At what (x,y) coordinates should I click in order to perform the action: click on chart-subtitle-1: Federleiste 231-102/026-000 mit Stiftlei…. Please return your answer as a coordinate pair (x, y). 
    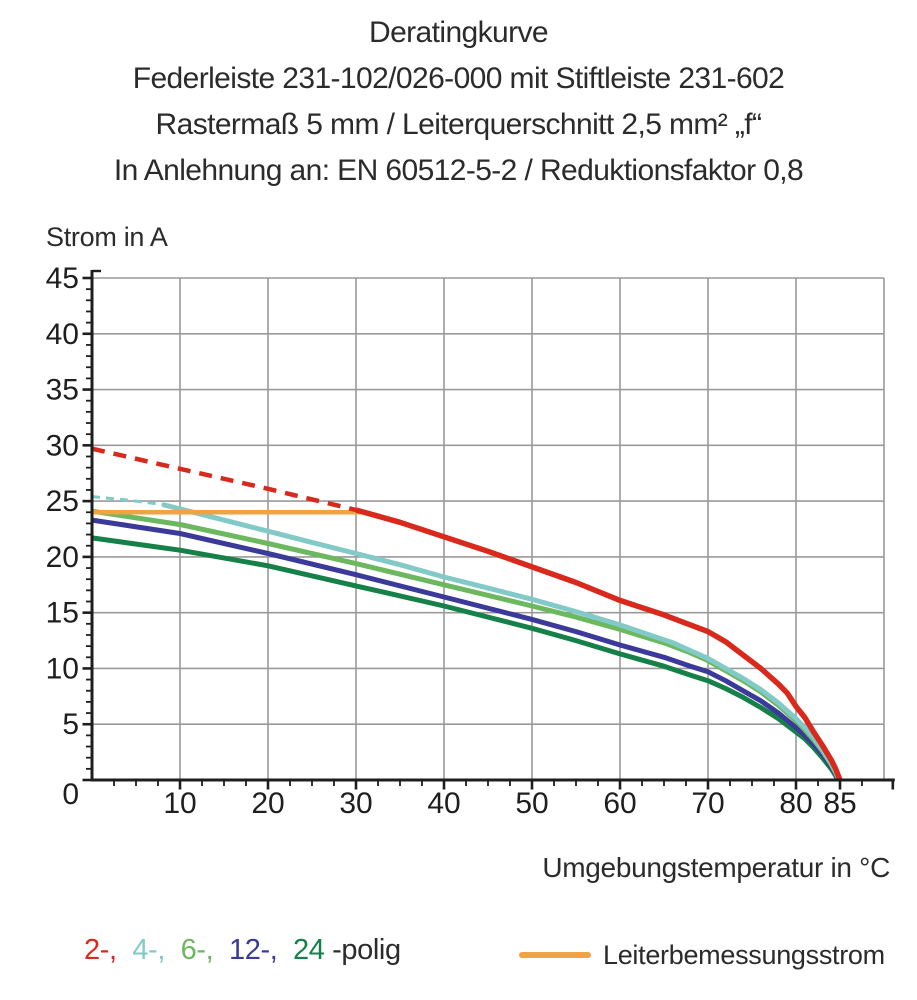
    Looking at the image, I should click on (458, 78).